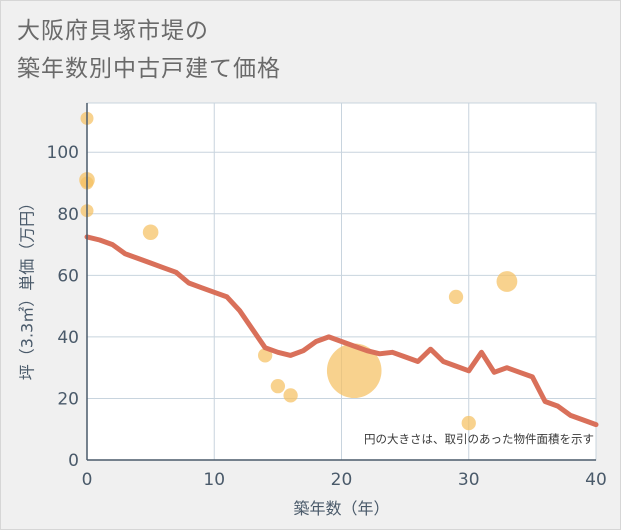  What do you see at coordinates (596, 480) in the screenshot?
I see `x-tick-label-40: 40` at bounding box center [596, 480].